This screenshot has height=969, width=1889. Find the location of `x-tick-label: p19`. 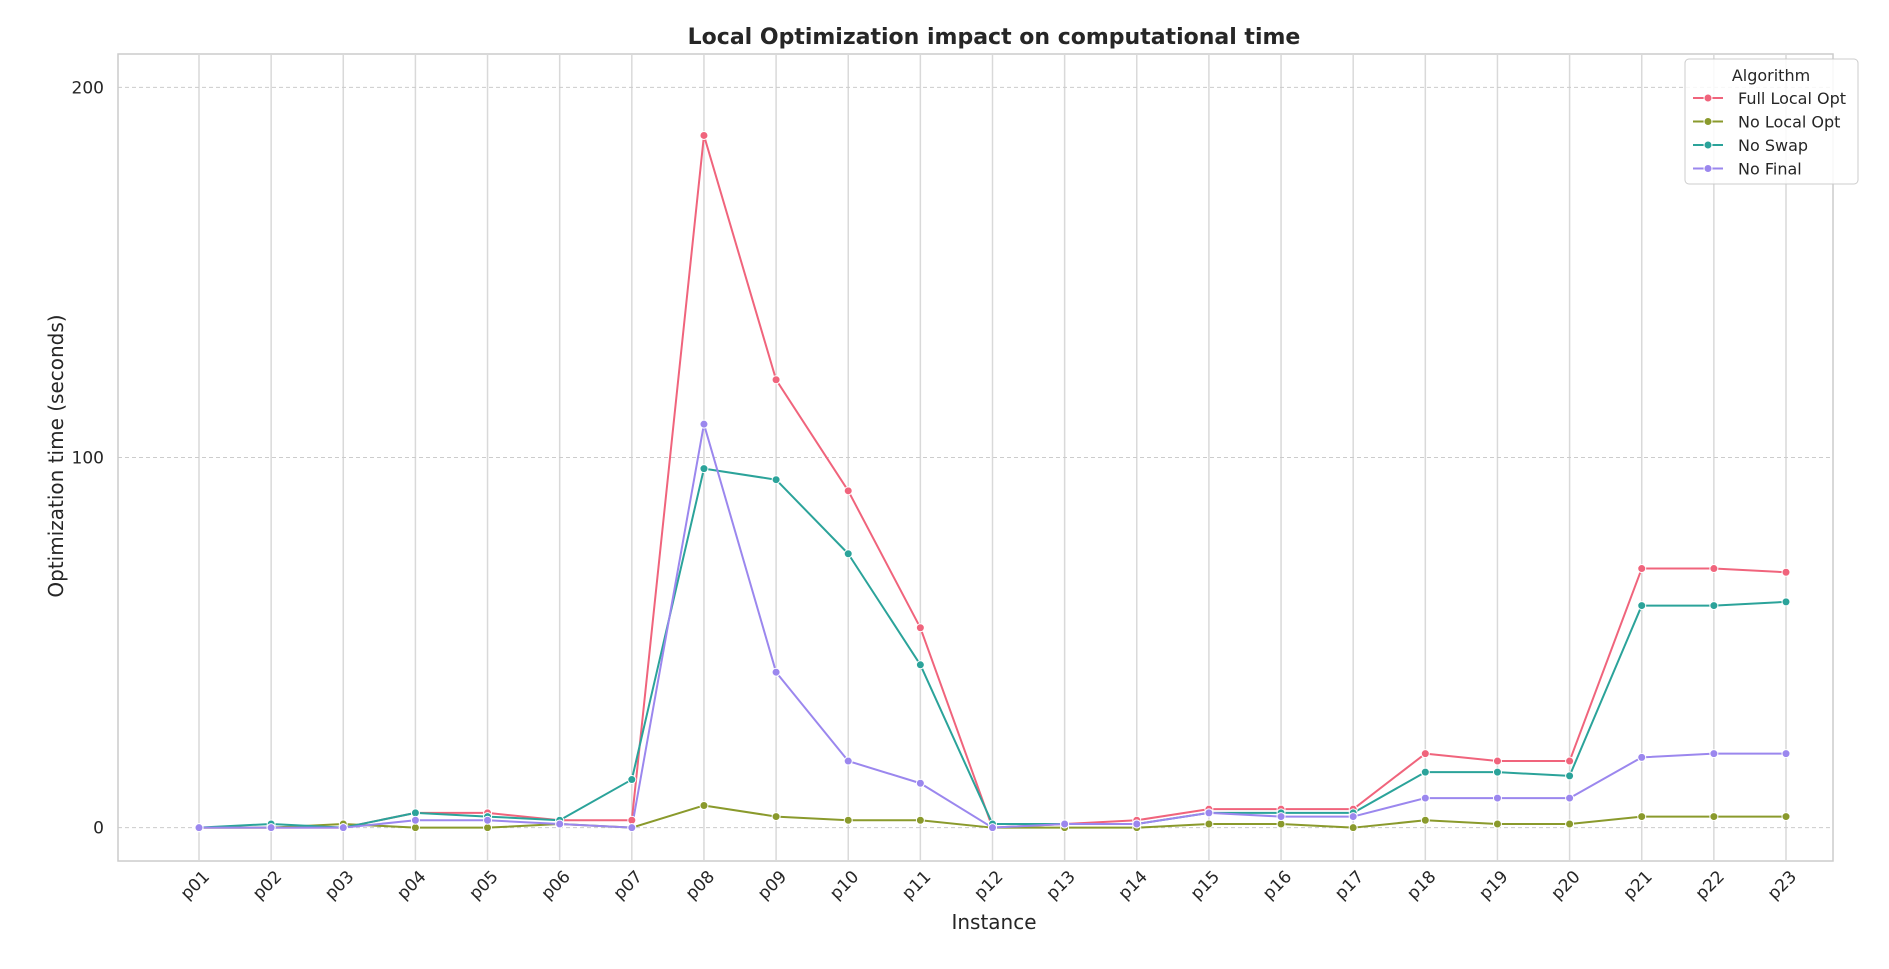

x-tick-label: p19 is located at coordinates (1493, 885).